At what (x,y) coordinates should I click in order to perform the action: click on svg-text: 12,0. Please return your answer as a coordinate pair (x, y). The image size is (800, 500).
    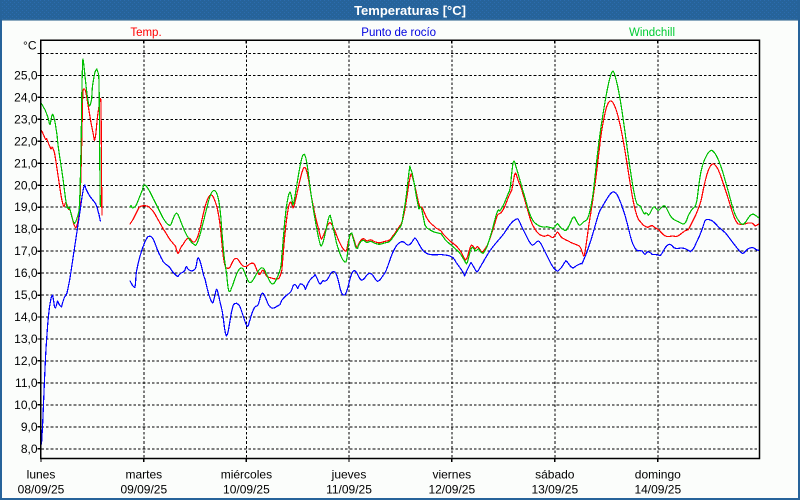
    Looking at the image, I should click on (26, 361).